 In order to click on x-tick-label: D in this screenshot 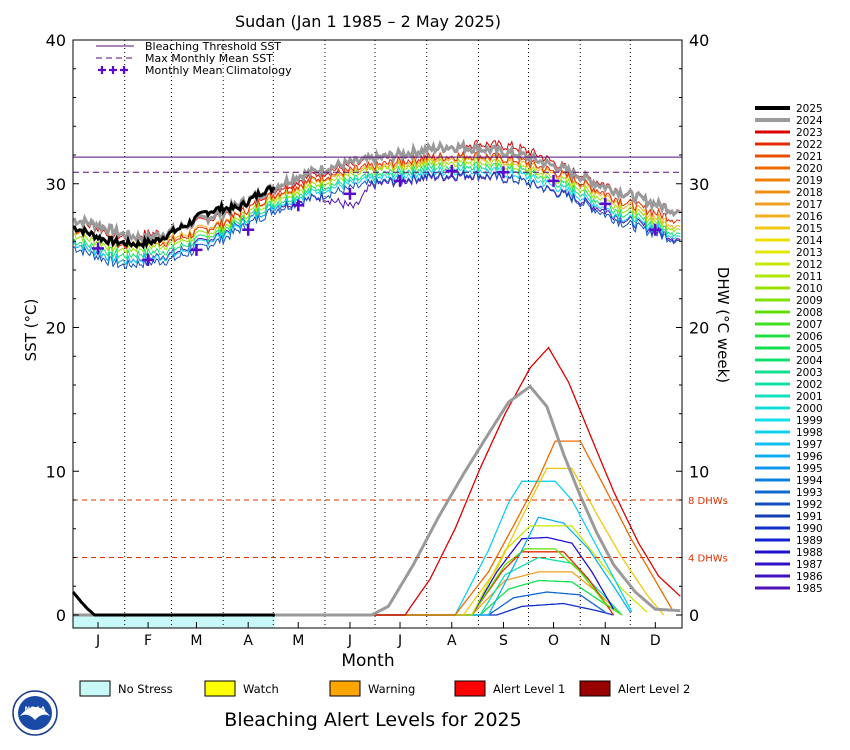, I will do `click(655, 641)`.